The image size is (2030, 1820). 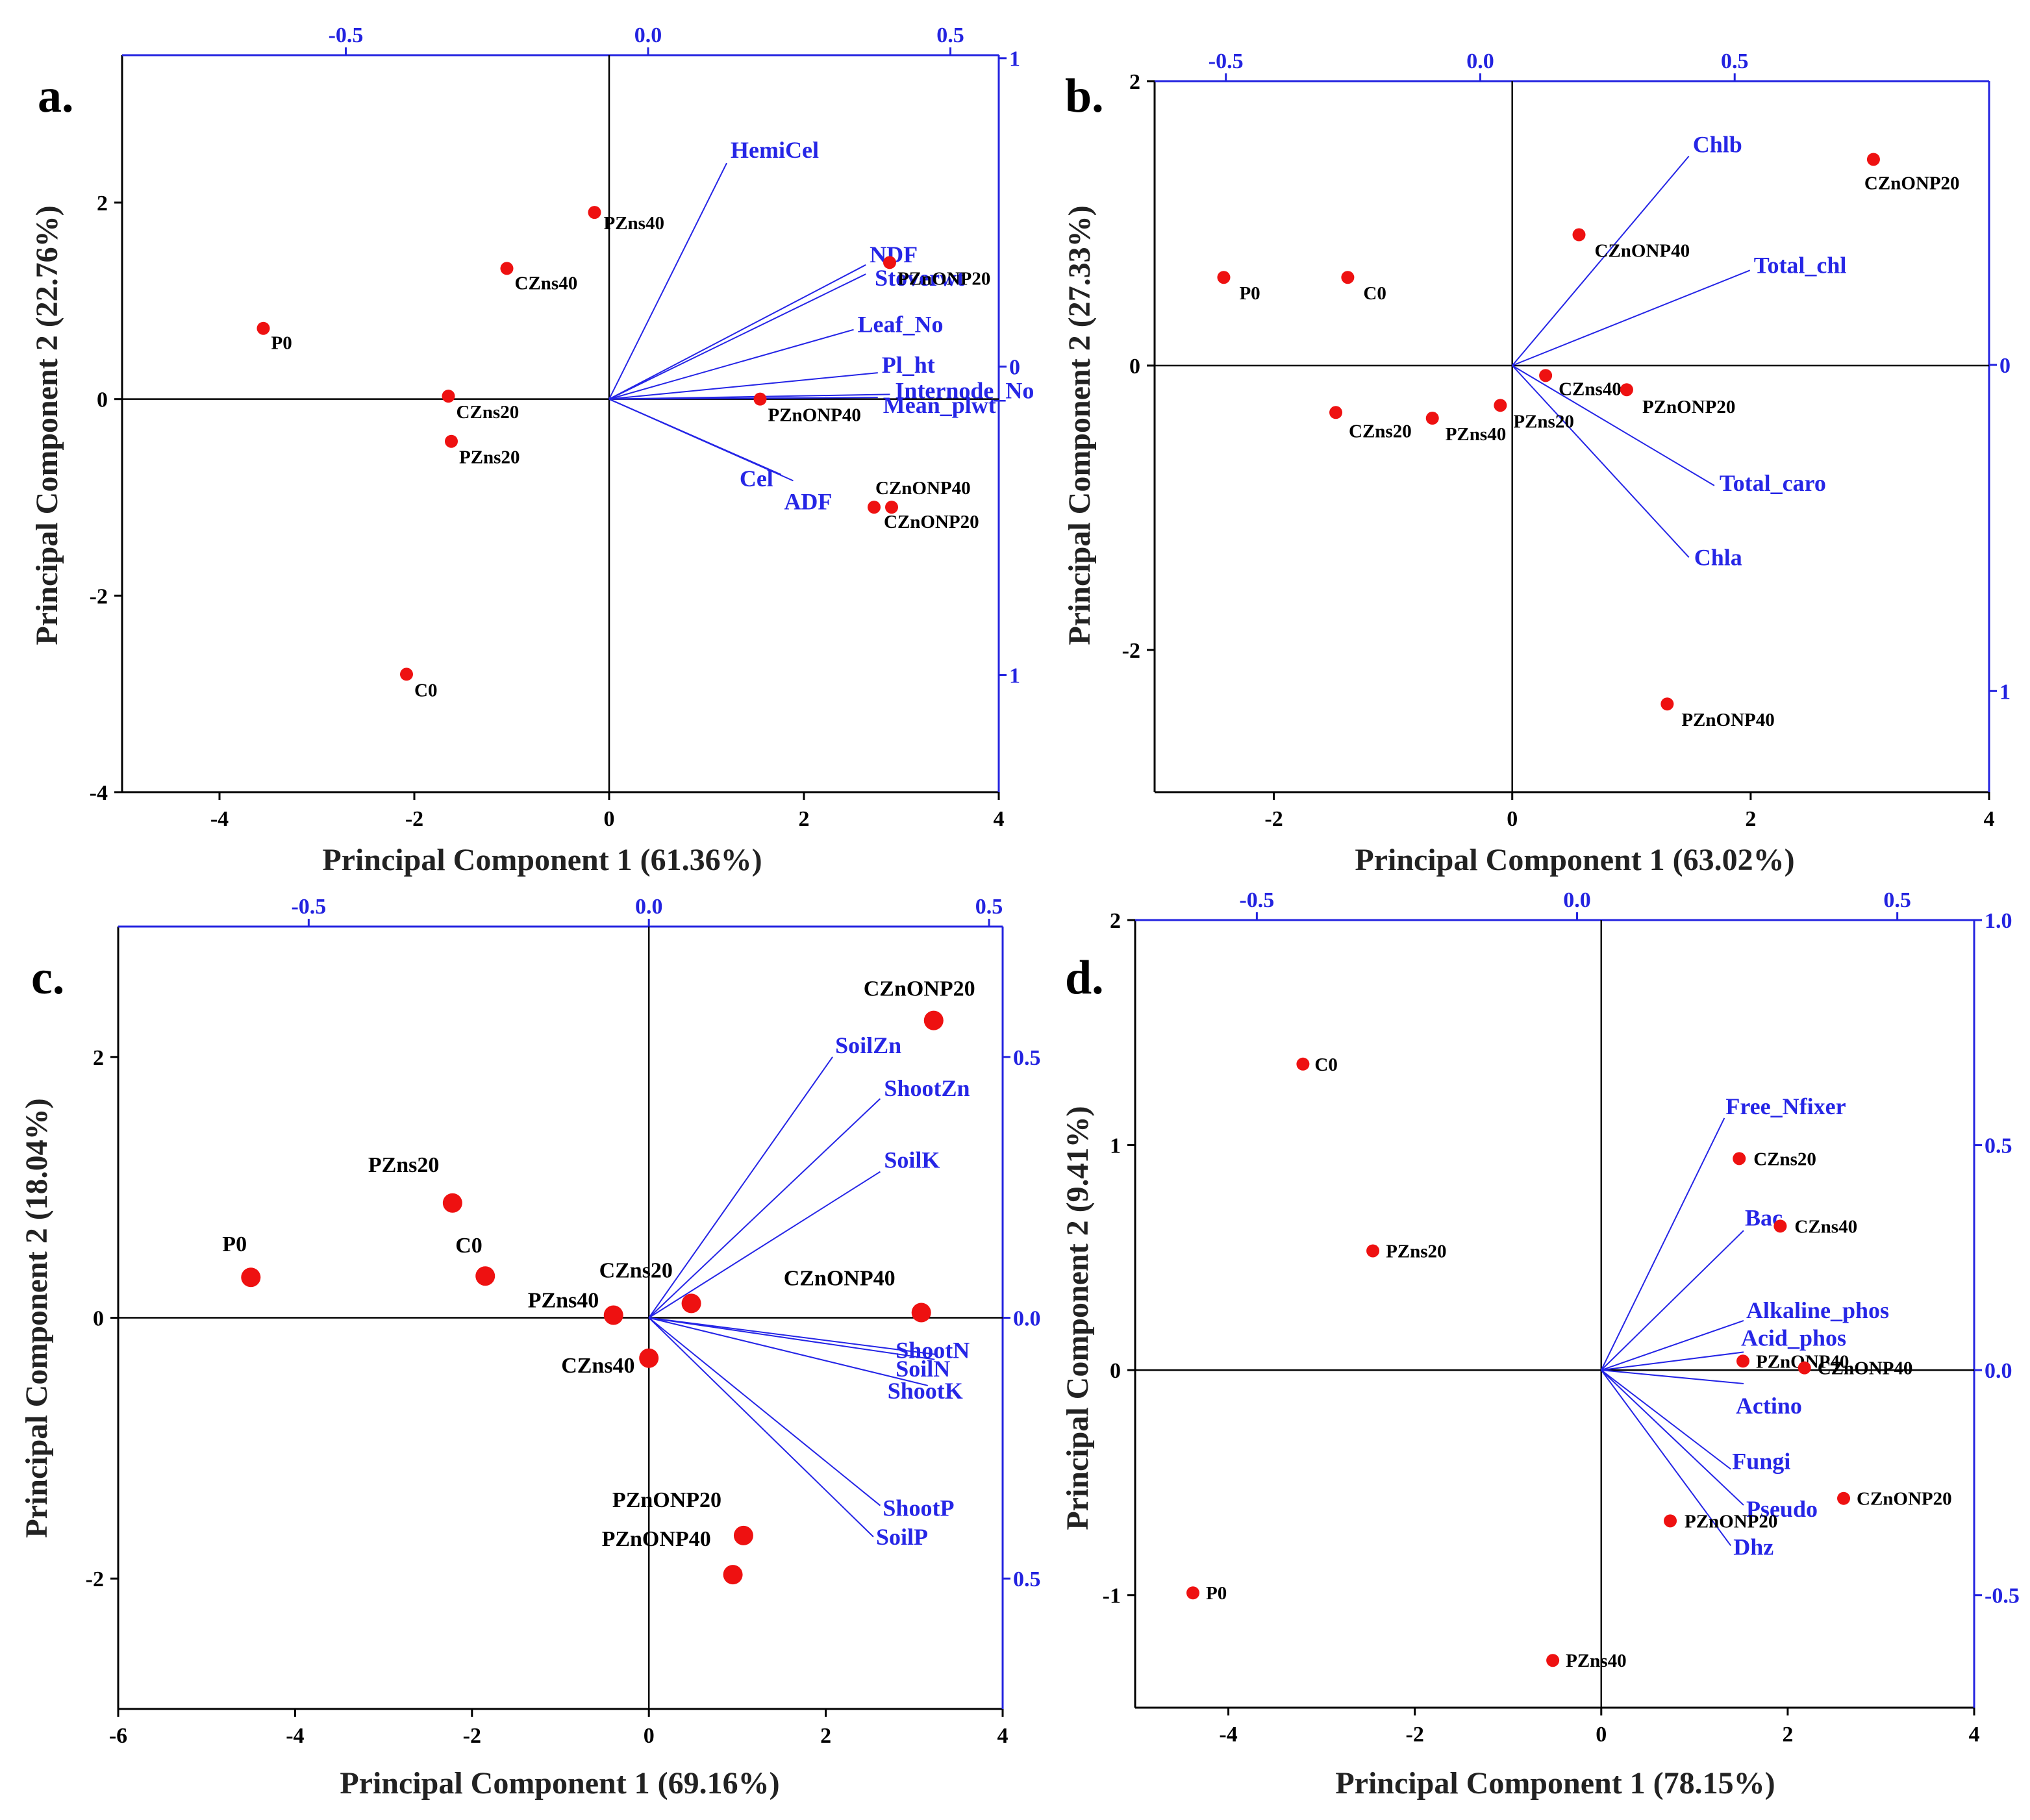 What do you see at coordinates (547, 283) in the screenshot?
I see `sample-label: CZns40` at bounding box center [547, 283].